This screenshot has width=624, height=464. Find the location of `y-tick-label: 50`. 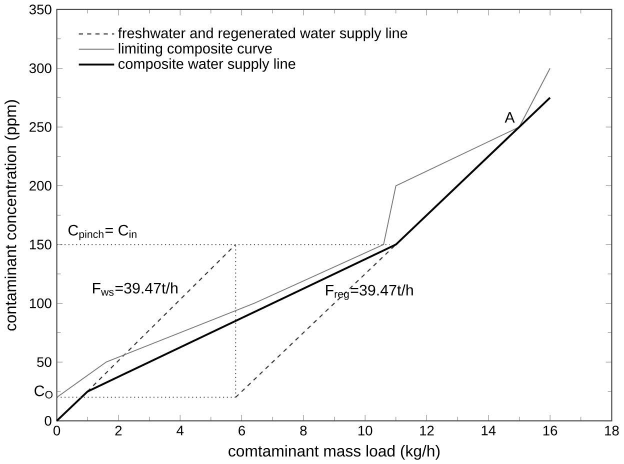

y-tick-label: 50 is located at coordinates (44, 362).